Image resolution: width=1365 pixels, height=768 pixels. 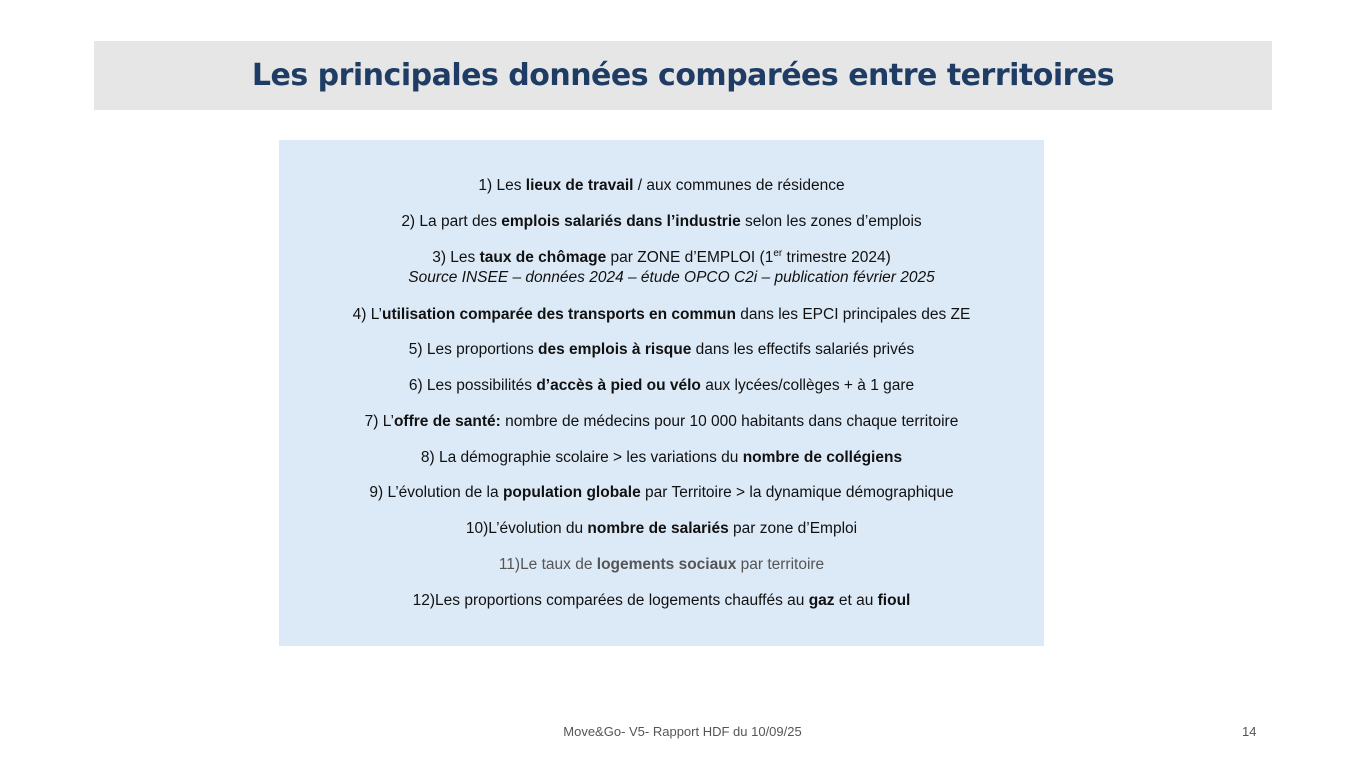 I want to click on bold-text: des emplois à risque, so click(x=615, y=349).